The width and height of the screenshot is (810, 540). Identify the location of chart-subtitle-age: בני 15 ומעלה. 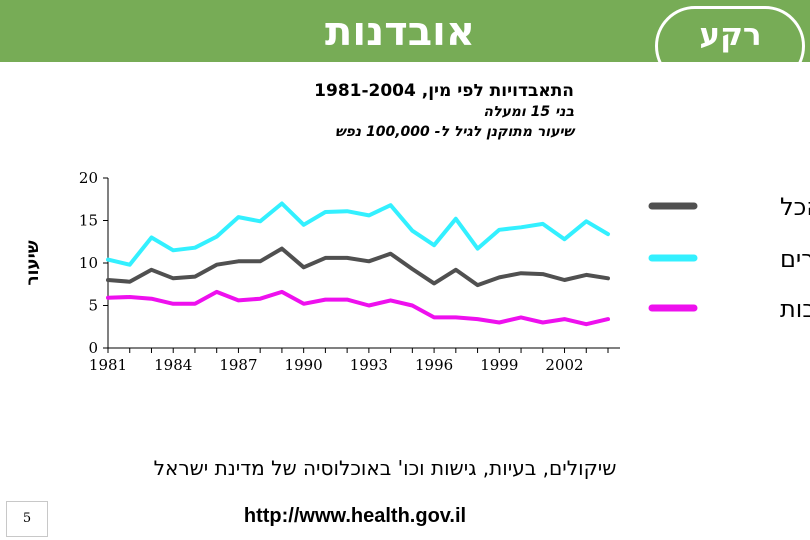
(528, 112).